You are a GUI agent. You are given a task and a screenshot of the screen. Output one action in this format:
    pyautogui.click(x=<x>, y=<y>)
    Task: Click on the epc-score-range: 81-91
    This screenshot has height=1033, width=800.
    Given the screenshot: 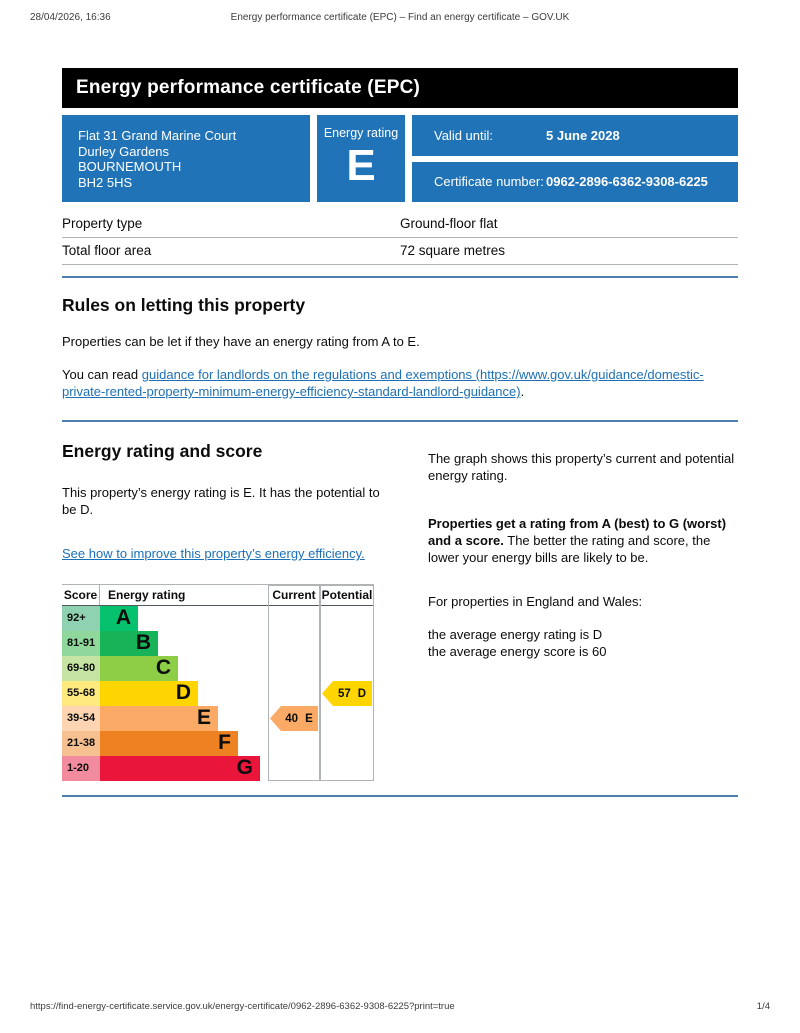 What is the action you would take?
    pyautogui.click(x=81, y=643)
    